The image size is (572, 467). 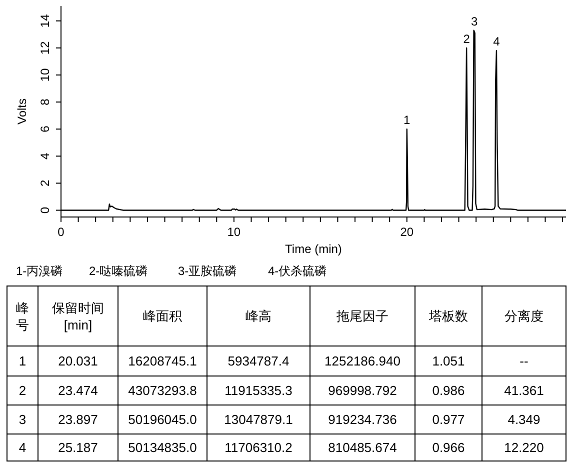 What do you see at coordinates (362, 419) in the screenshot?
I see `text: 919234.736` at bounding box center [362, 419].